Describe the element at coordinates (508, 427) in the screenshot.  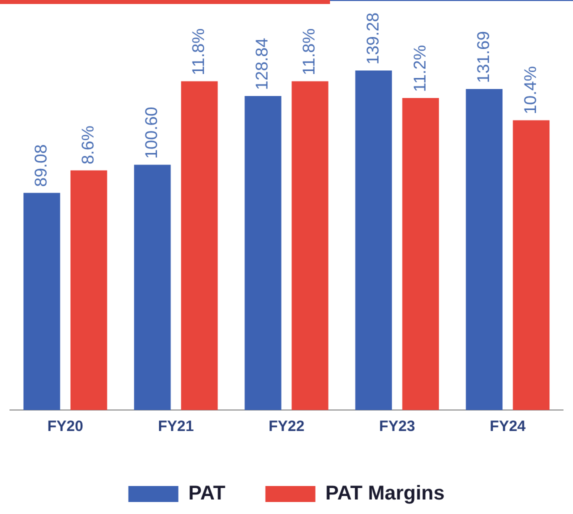
I see `x-tick-label: FY24` at that location.